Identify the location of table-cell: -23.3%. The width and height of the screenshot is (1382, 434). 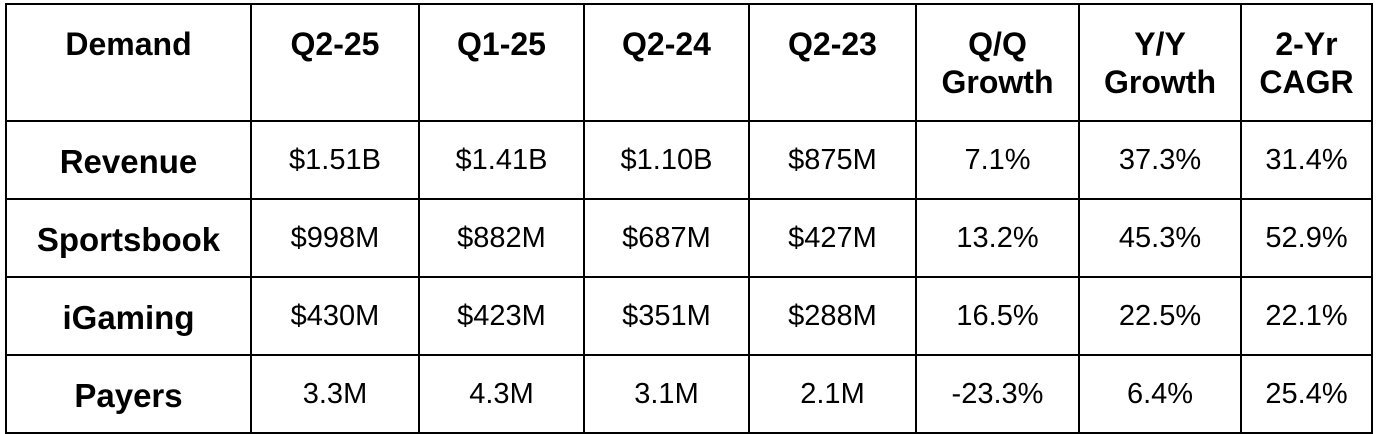
(997, 394).